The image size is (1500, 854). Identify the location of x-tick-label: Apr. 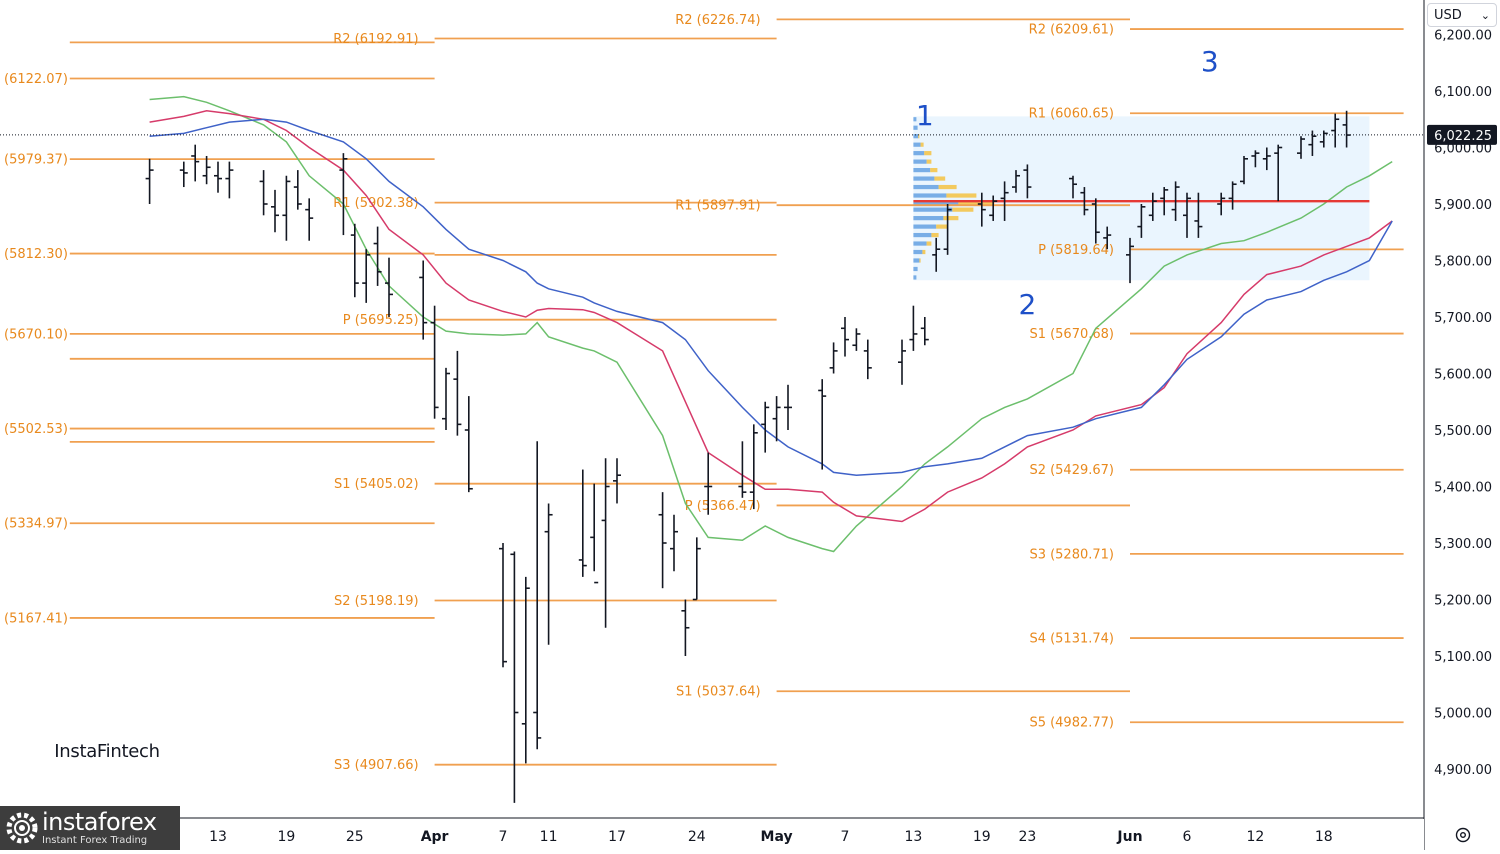
(435, 837).